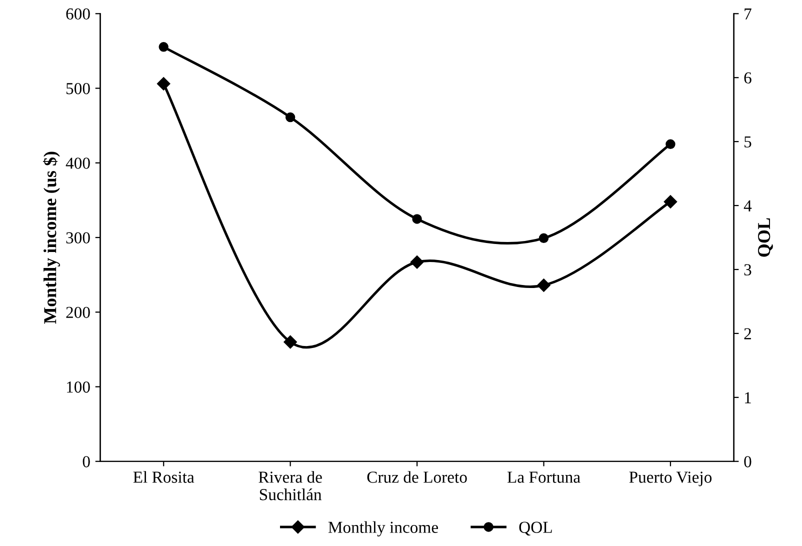 This screenshot has width=802, height=546. Describe the element at coordinates (543, 477) in the screenshot. I see `x-tick-label: La Fortuna` at that location.